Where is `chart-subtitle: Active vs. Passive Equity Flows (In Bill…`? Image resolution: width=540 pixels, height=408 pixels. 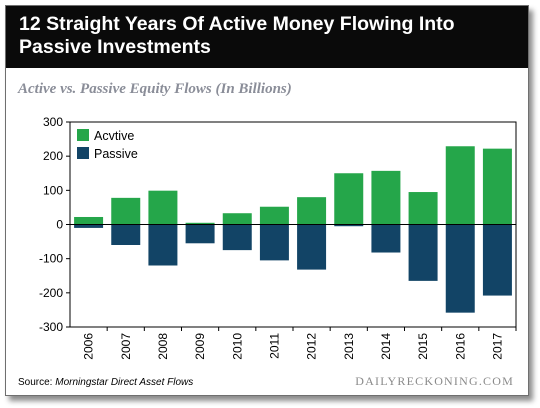
chart-subtitle: Active vs. Passive Equity Flows (In Bill… is located at coordinates (155, 89).